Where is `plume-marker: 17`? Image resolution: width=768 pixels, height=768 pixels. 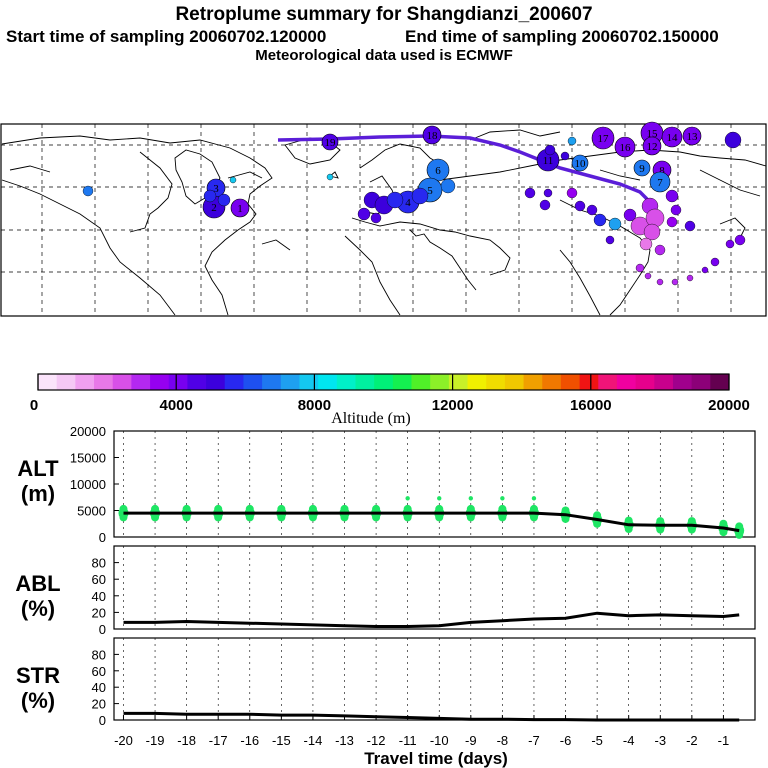
plume-marker: 17 is located at coordinates (603, 138).